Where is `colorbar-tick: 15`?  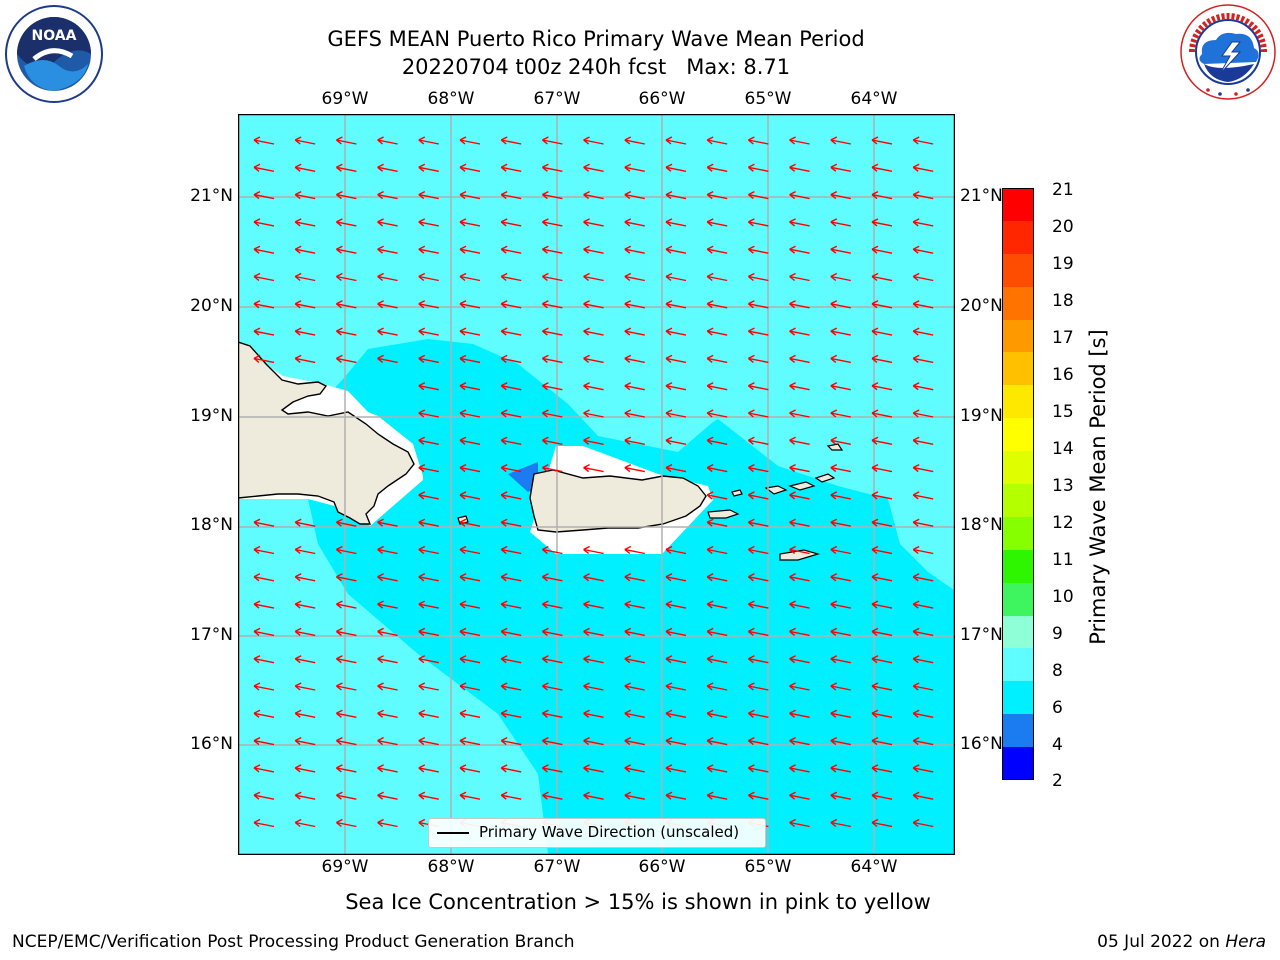
colorbar-tick: 15 is located at coordinates (1063, 412).